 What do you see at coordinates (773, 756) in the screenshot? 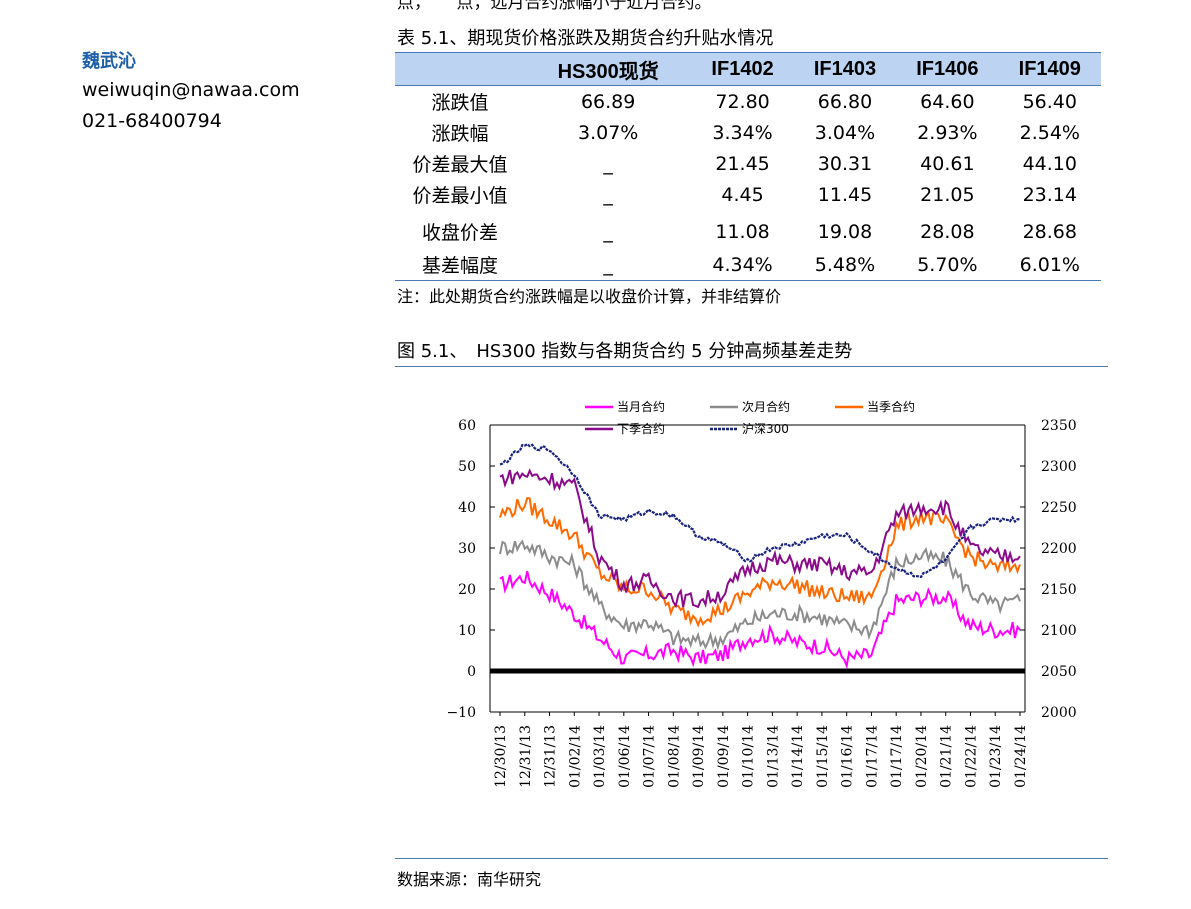
I see `x-tick-label: 01/13/14` at bounding box center [773, 756].